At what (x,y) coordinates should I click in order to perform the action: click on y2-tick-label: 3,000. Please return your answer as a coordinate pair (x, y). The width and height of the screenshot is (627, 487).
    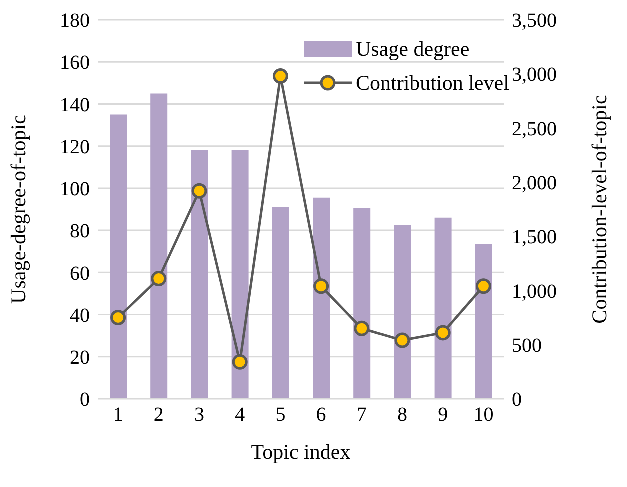
    Looking at the image, I should click on (534, 75).